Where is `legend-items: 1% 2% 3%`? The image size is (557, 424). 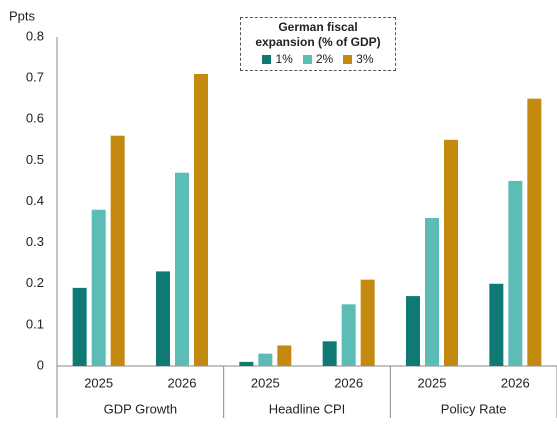 legend-items: 1% 2% 3% is located at coordinates (318, 59).